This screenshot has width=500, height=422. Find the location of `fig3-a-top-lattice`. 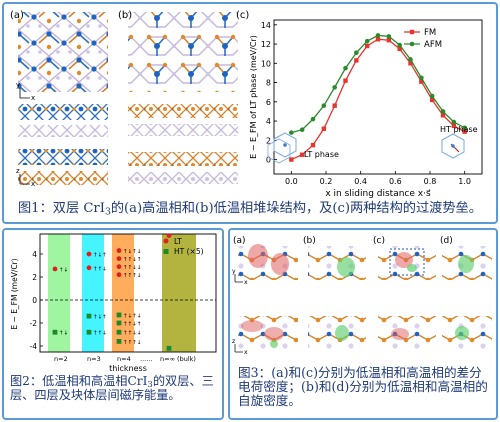

fig3-a-top-lattice is located at coordinates (268, 263).